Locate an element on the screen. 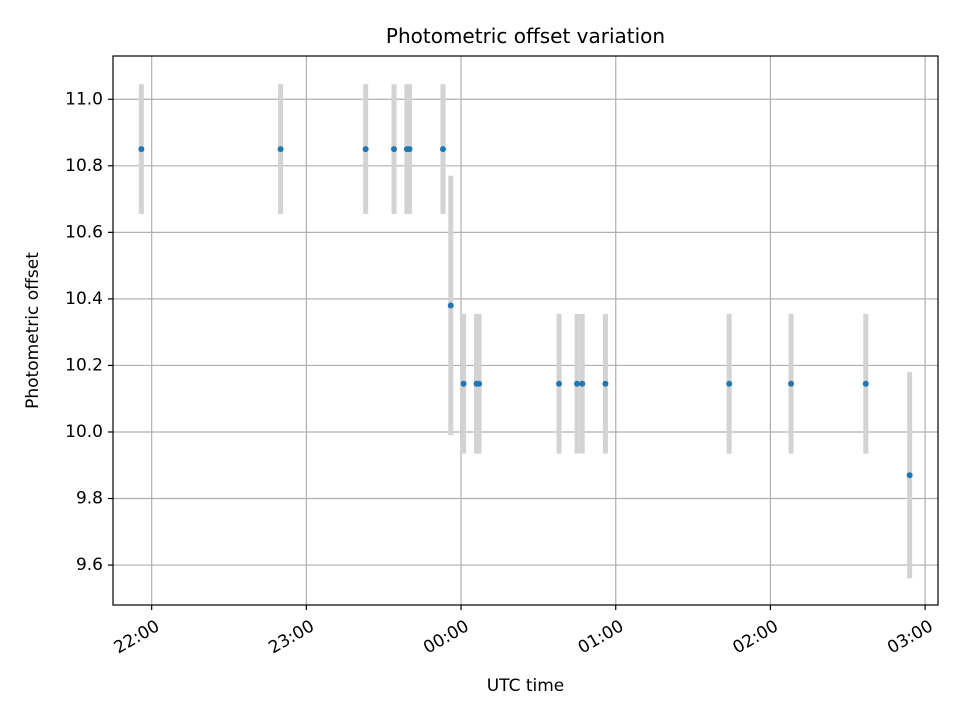 Image resolution: width=960 pixels, height=720 pixels. y-tick-label: 10.0 is located at coordinates (84, 432).